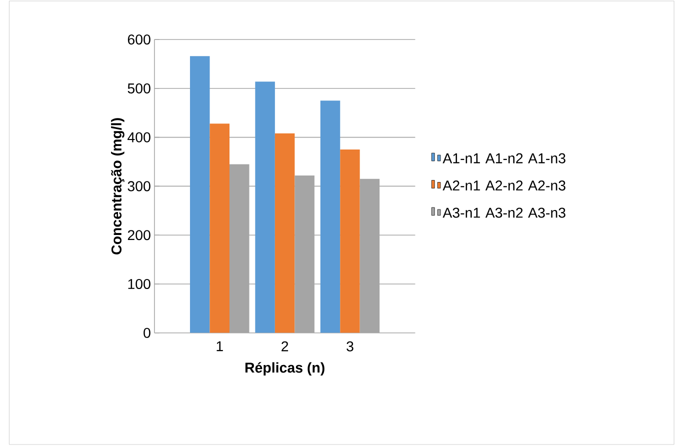 The height and width of the screenshot is (446, 675). What do you see at coordinates (147, 333) in the screenshot?
I see `y-tick-label: 0` at bounding box center [147, 333].